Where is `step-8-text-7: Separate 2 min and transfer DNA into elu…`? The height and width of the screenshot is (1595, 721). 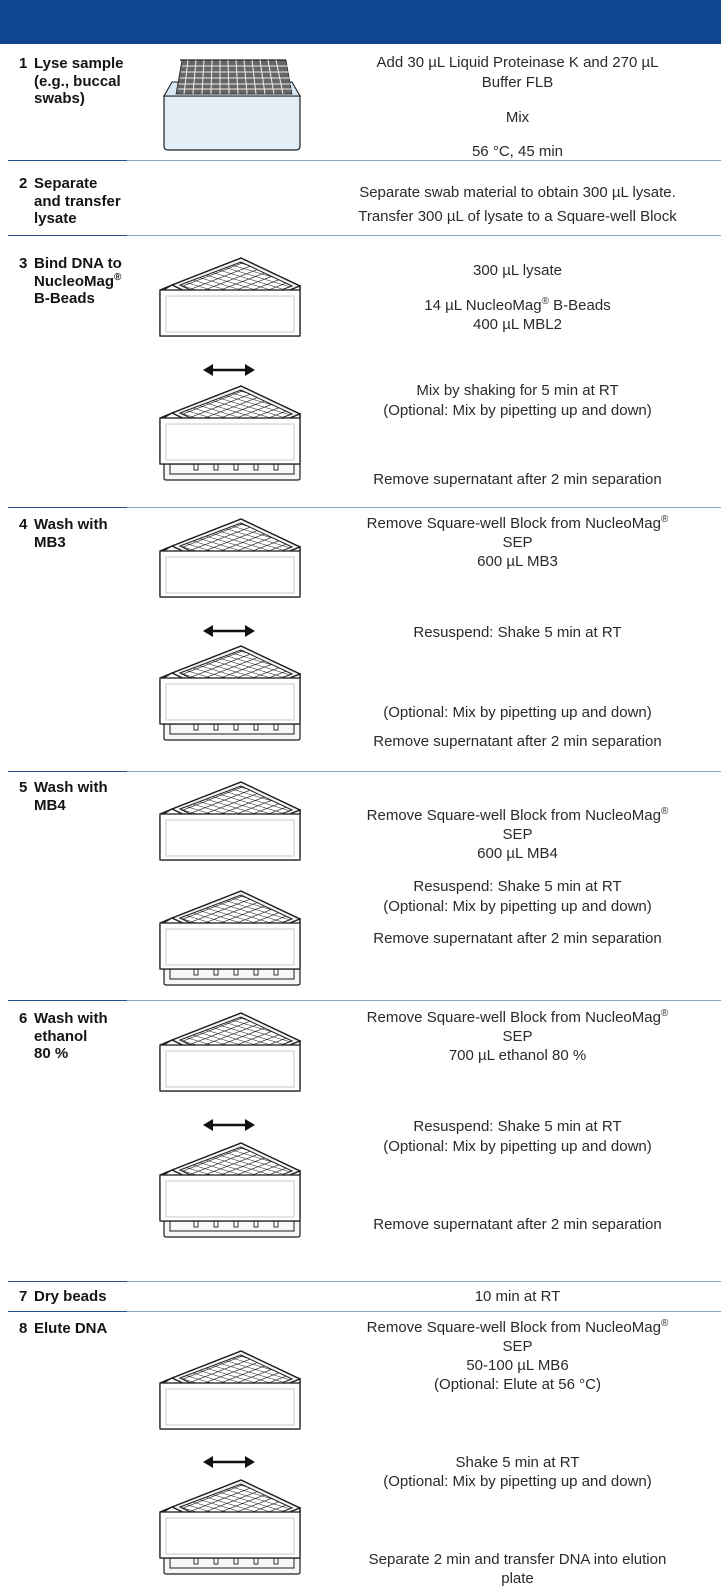
step-8-text-7: Separate 2 min and transfer DNA into elu… is located at coordinates (517, 1559).